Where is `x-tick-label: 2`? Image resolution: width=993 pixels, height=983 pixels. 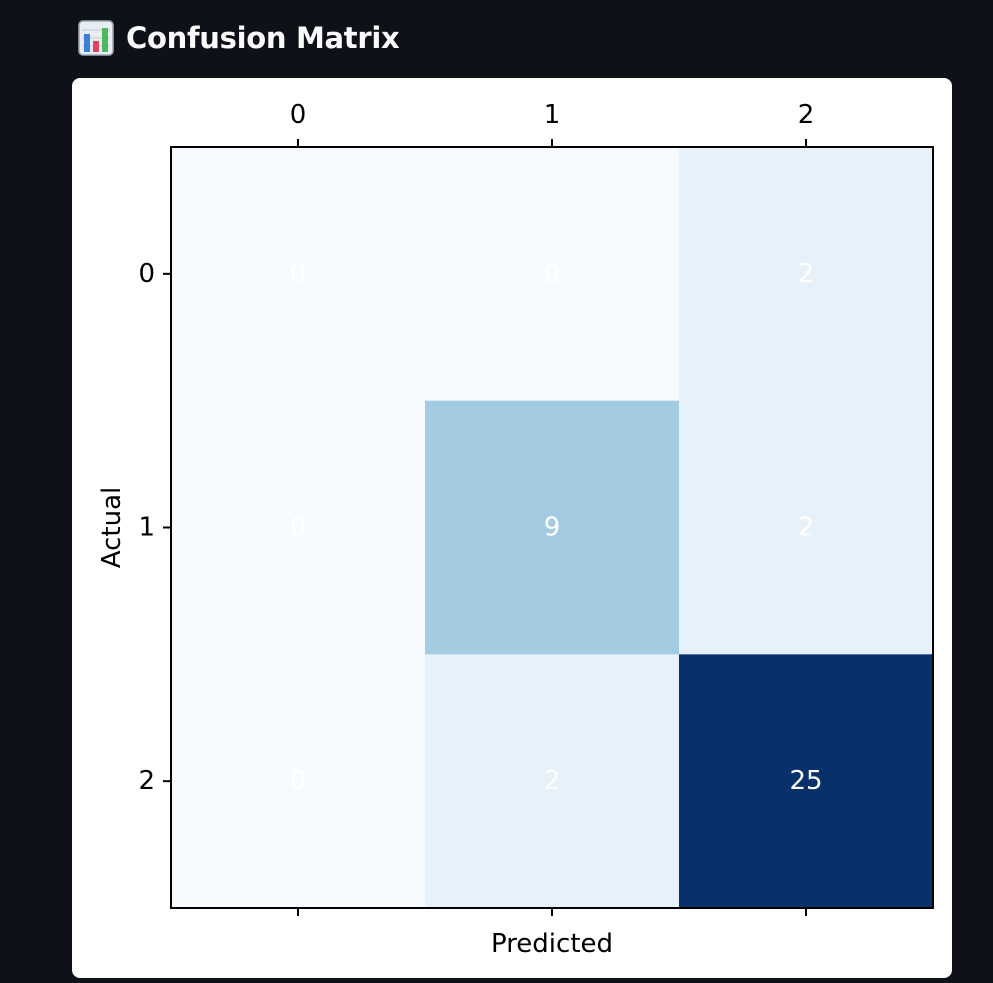 x-tick-label: 2 is located at coordinates (806, 115).